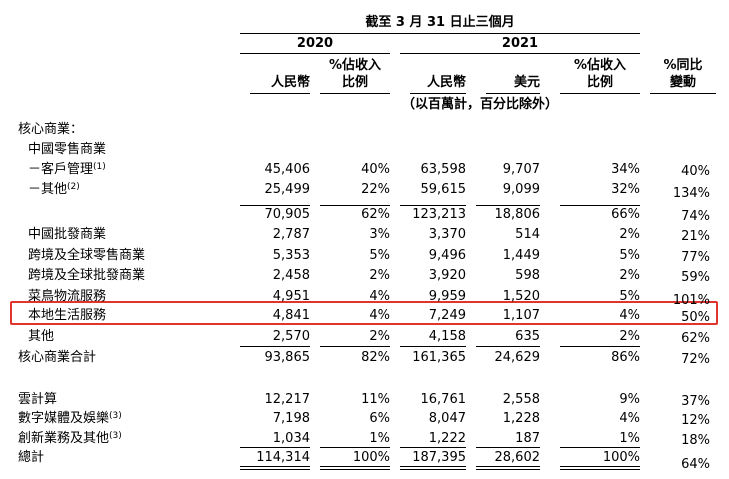 The height and width of the screenshot is (479, 729). What do you see at coordinates (521, 169) in the screenshot?
I see `cell-usd2021: 9,707` at bounding box center [521, 169].